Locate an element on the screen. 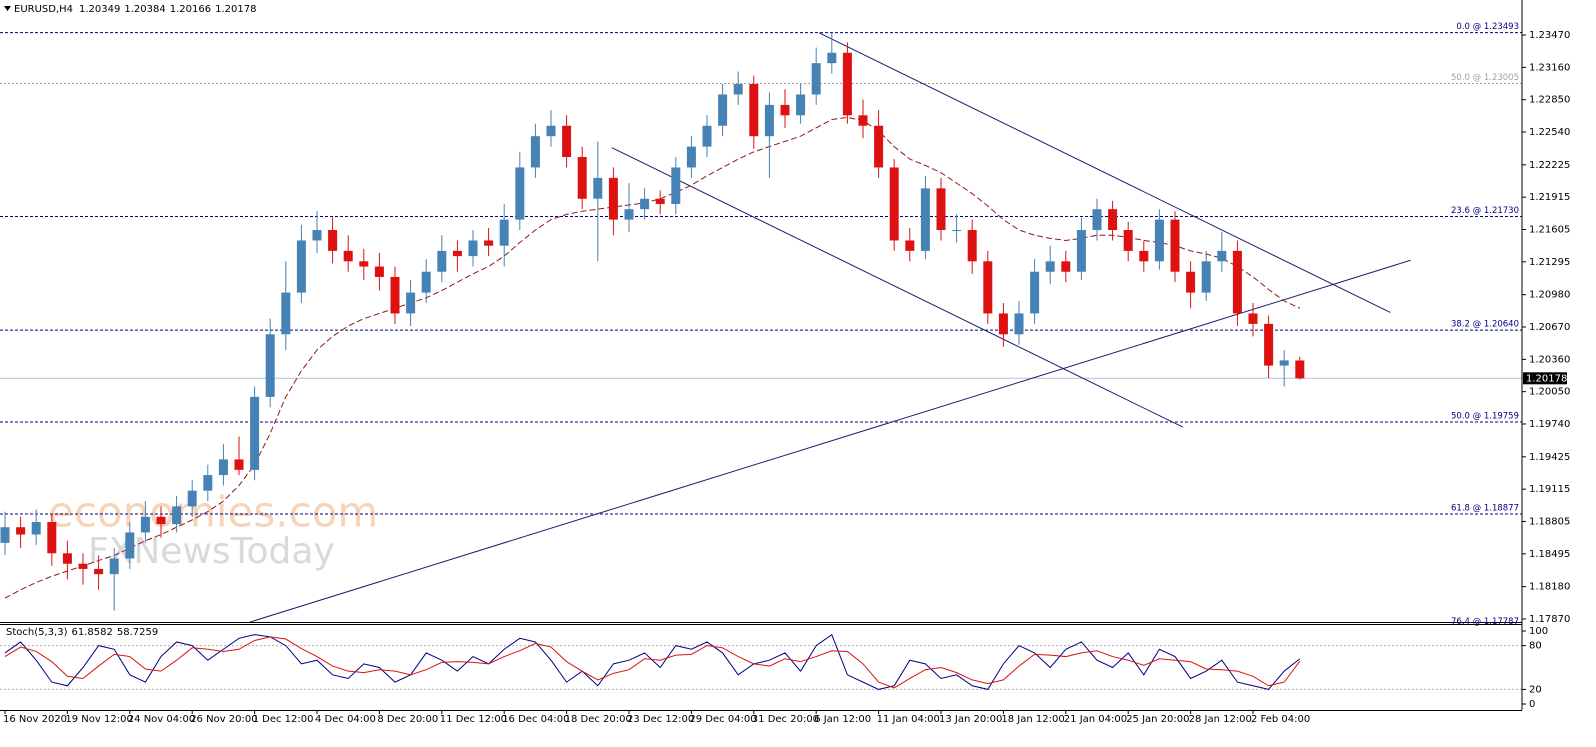 This screenshot has height=747, width=1596. y-tick-label: 1.19115 is located at coordinates (1549, 489).